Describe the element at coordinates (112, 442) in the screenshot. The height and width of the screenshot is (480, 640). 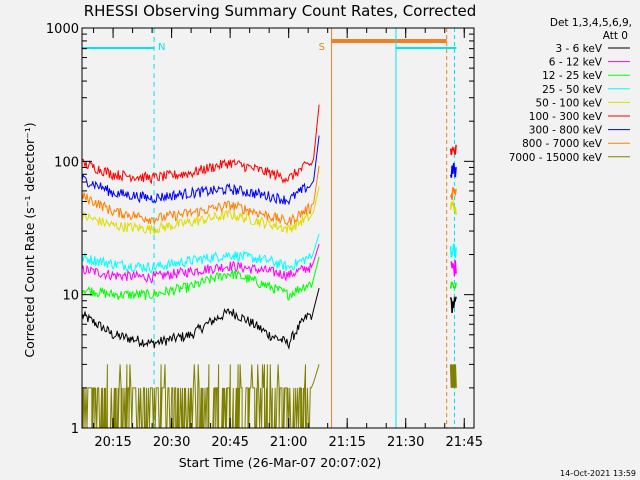
I see `x-tick-label: 20:15` at that location.